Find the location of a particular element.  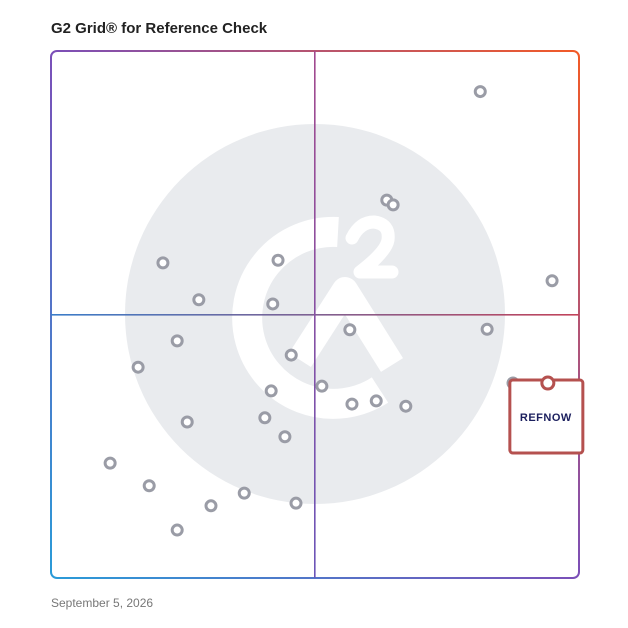

highlight-point is located at coordinates (548, 383).